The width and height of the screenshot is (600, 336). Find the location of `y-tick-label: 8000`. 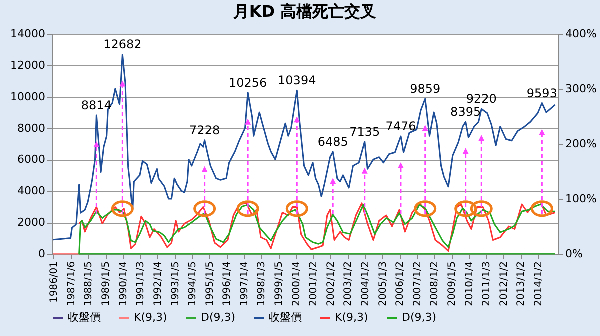

y-tick-label: 8000 is located at coordinates (32, 128).